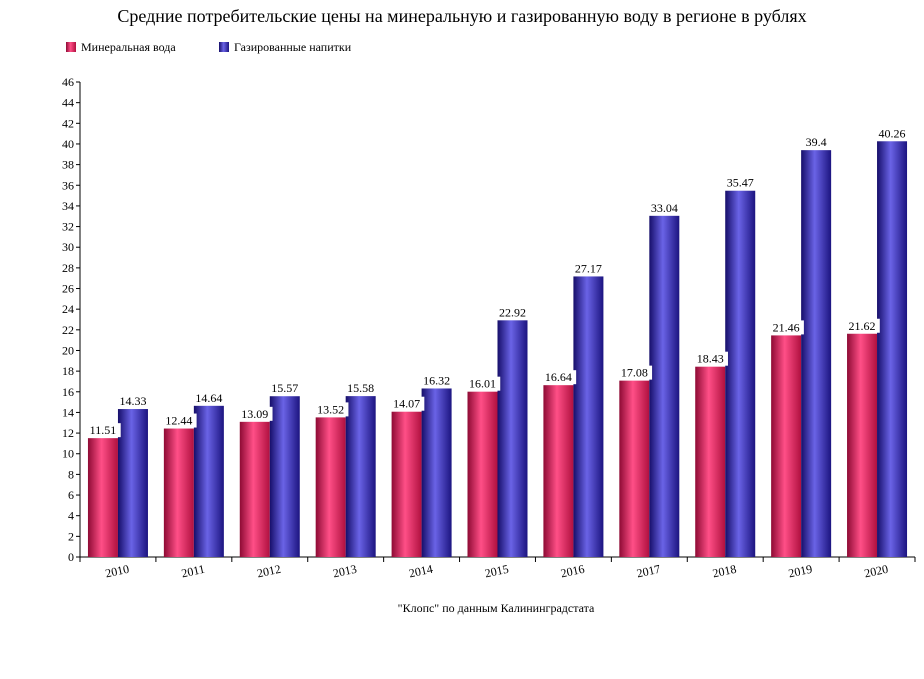 Image resolution: width=924 pixels, height=679 pixels. Describe the element at coordinates (132, 483) in the screenshot. I see `bar-soda-2010` at that location.